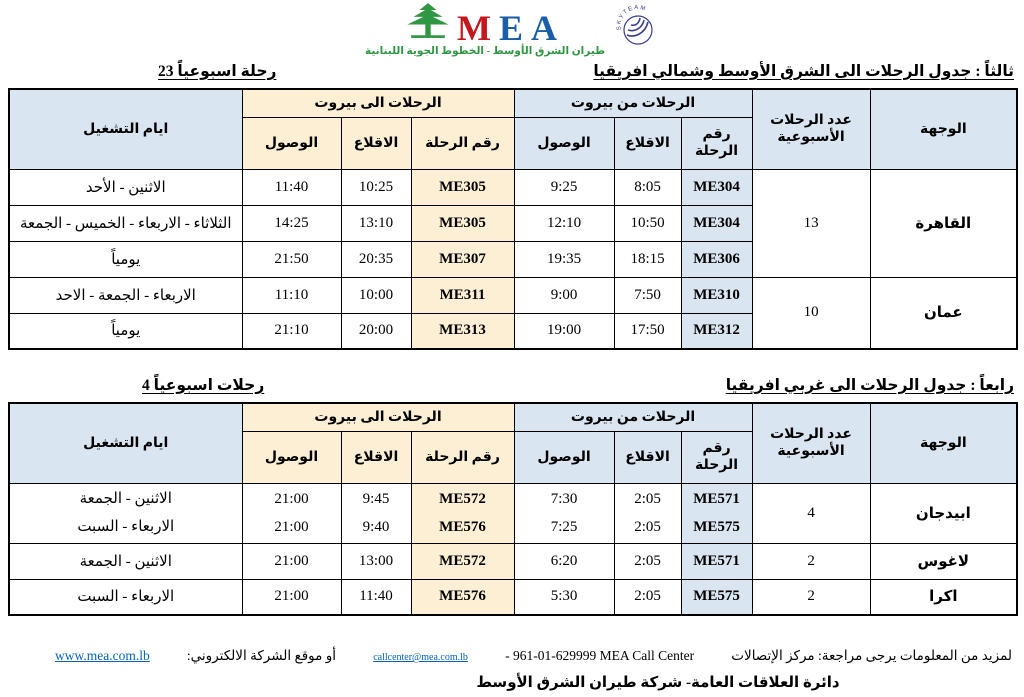  I want to click on flight-no-line: ME575, so click(716, 526).